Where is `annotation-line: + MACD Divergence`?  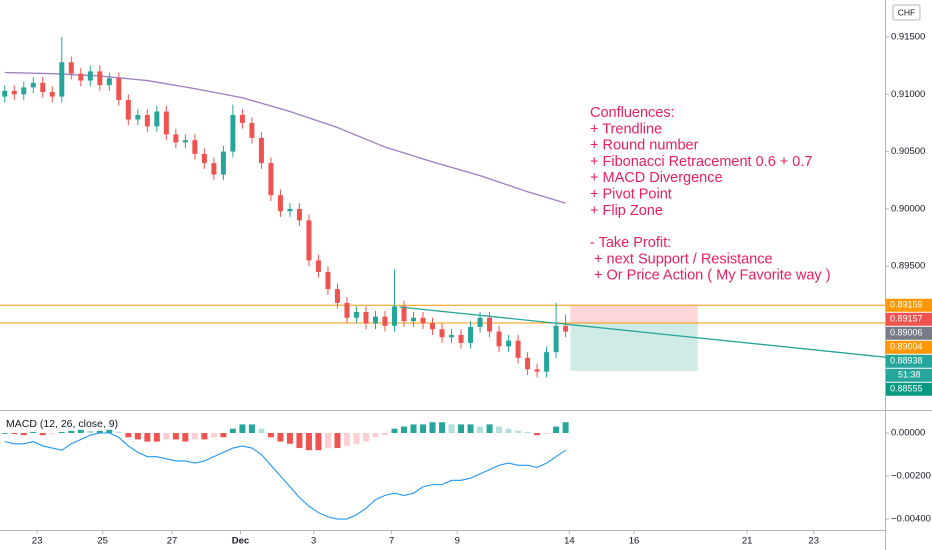 annotation-line: + MACD Divergence is located at coordinates (656, 178).